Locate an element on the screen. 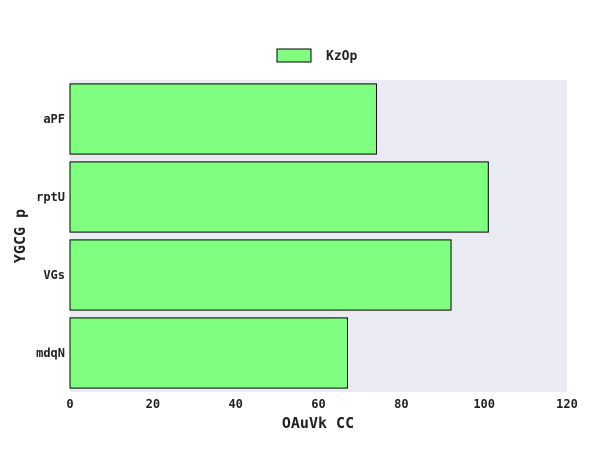  bar-aPF is located at coordinates (223, 119).